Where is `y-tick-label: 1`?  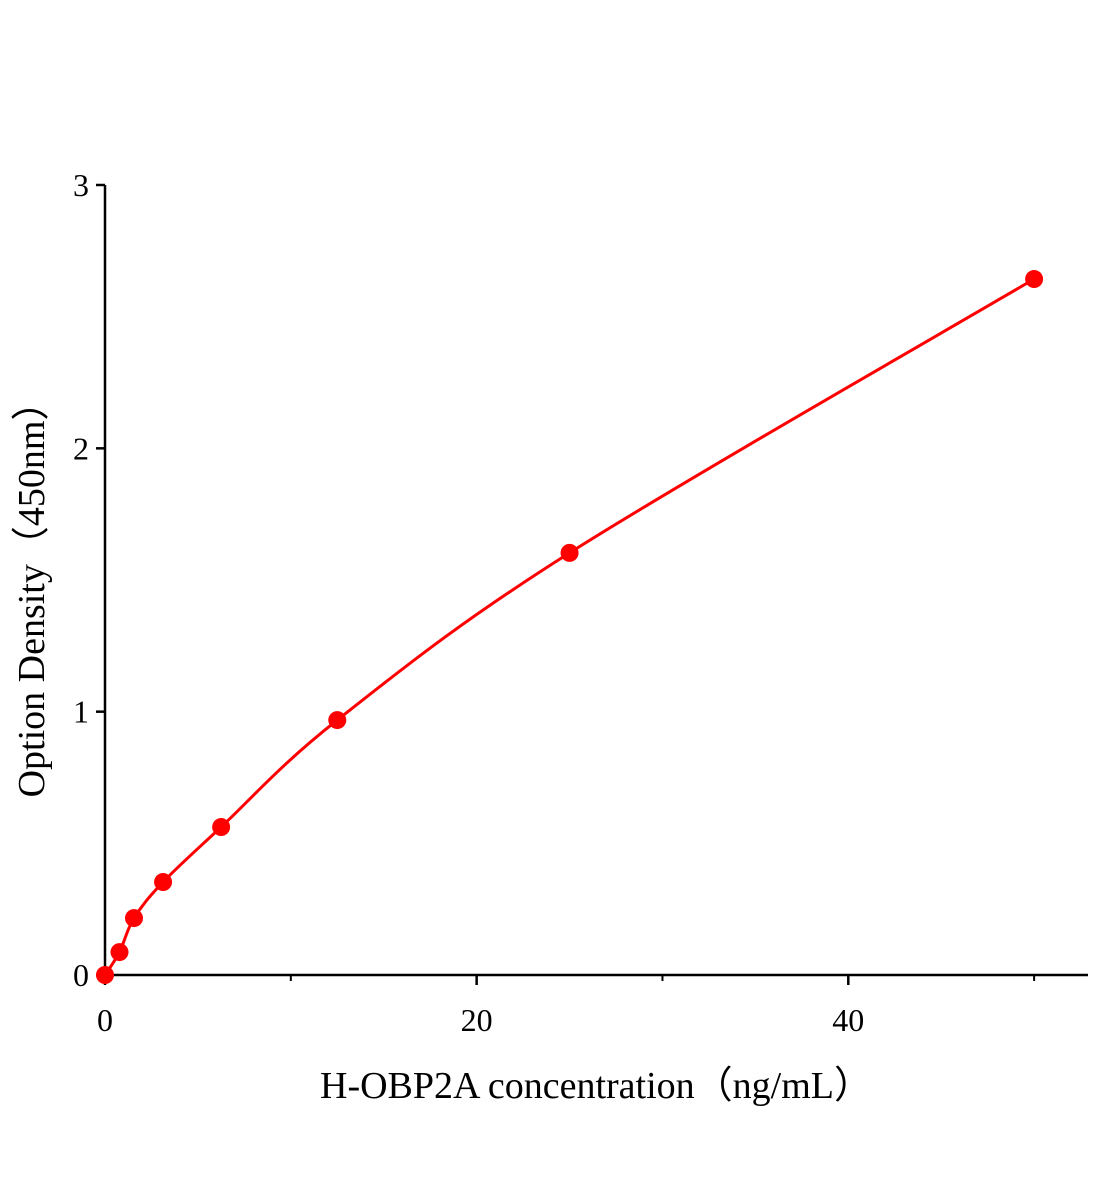 y-tick-label: 1 is located at coordinates (81, 712).